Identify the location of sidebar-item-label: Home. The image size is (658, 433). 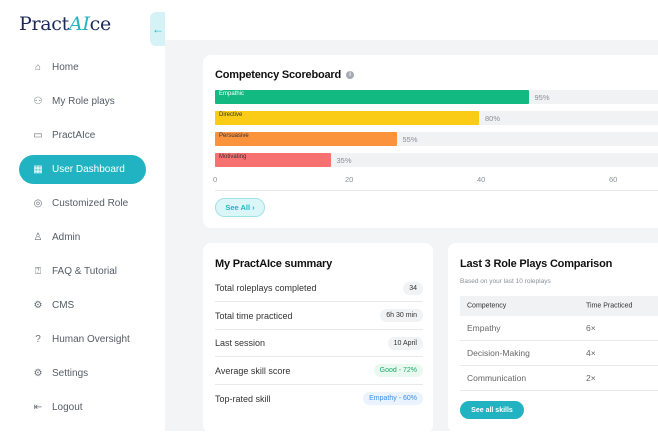
(65, 67).